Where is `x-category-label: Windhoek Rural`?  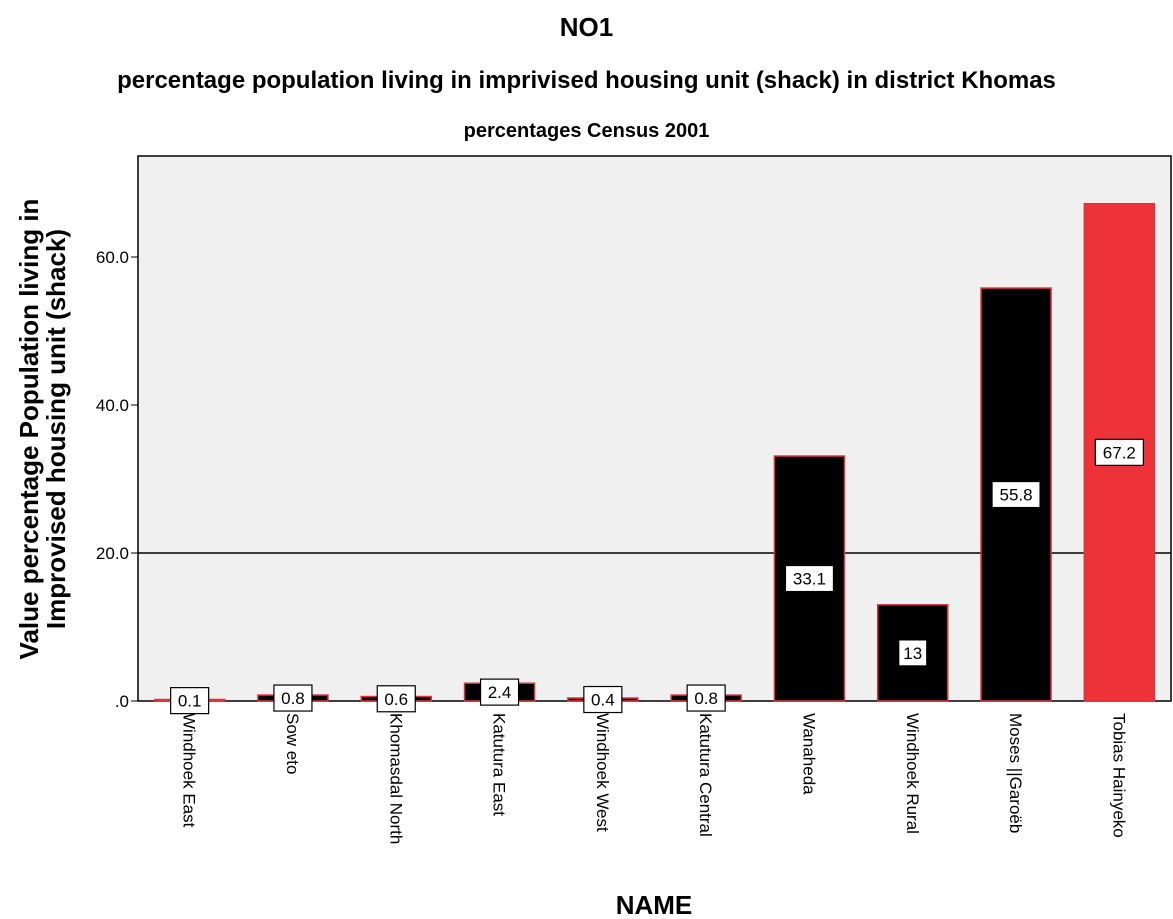 x-category-label: Windhoek Rural is located at coordinates (912, 773).